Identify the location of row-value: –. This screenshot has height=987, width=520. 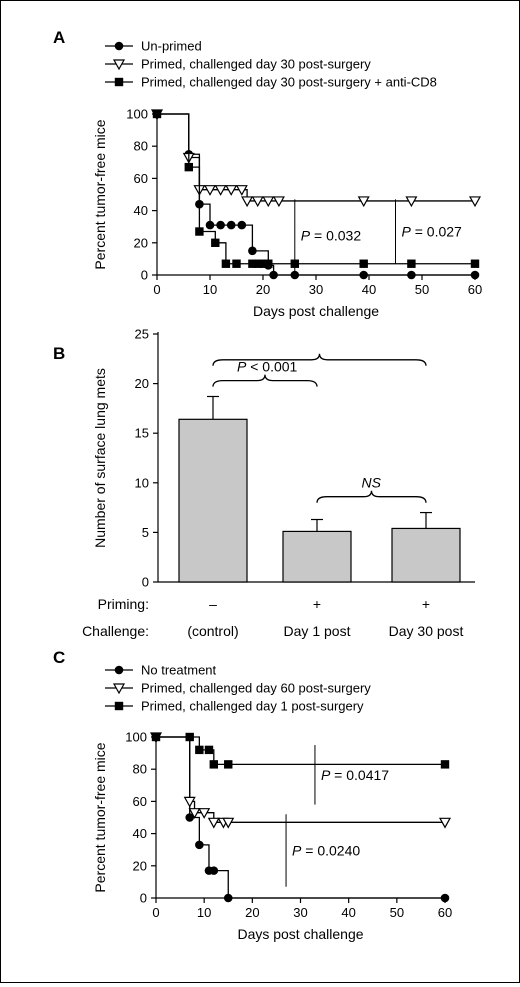
(213, 604).